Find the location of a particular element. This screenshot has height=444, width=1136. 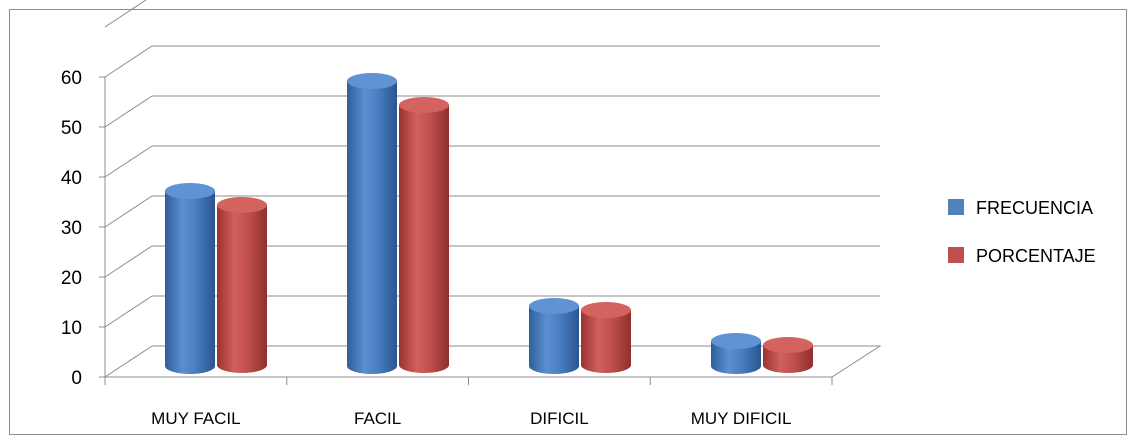

y-tick-labels: 0 10 20 30 40 50 60 is located at coordinates (71, 228).